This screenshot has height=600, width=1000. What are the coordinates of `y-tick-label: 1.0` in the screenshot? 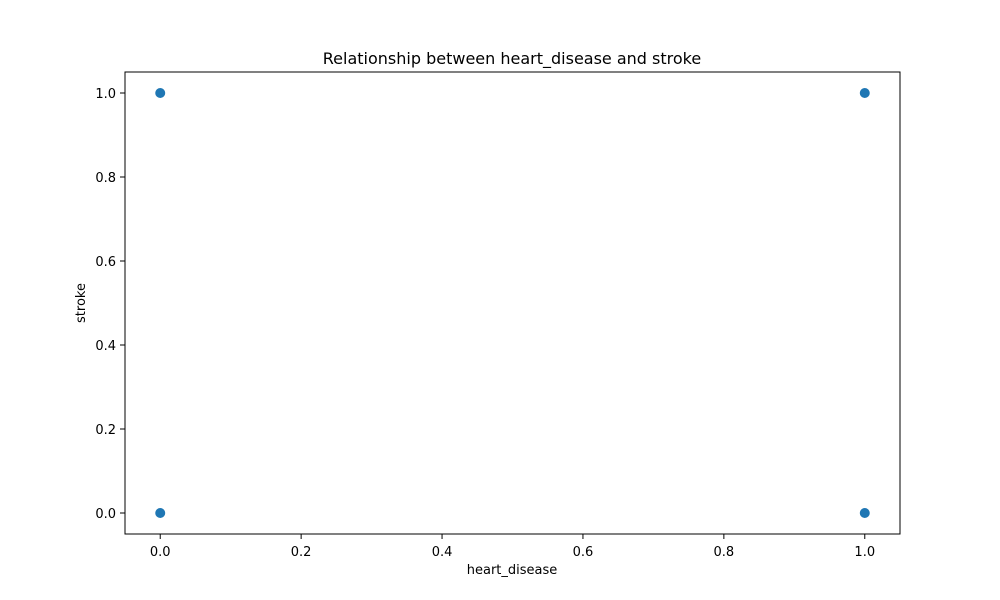 It's located at (105, 94).